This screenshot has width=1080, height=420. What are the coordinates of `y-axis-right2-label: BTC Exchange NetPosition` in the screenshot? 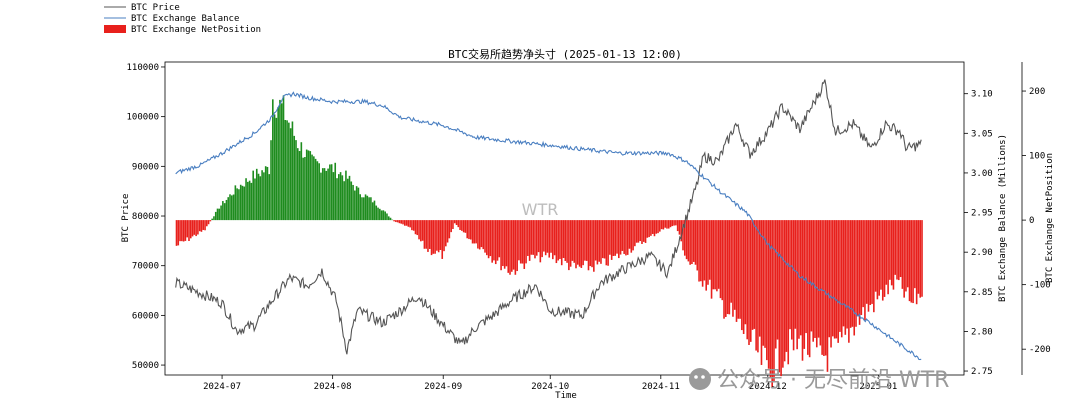 It's located at (1050, 218).